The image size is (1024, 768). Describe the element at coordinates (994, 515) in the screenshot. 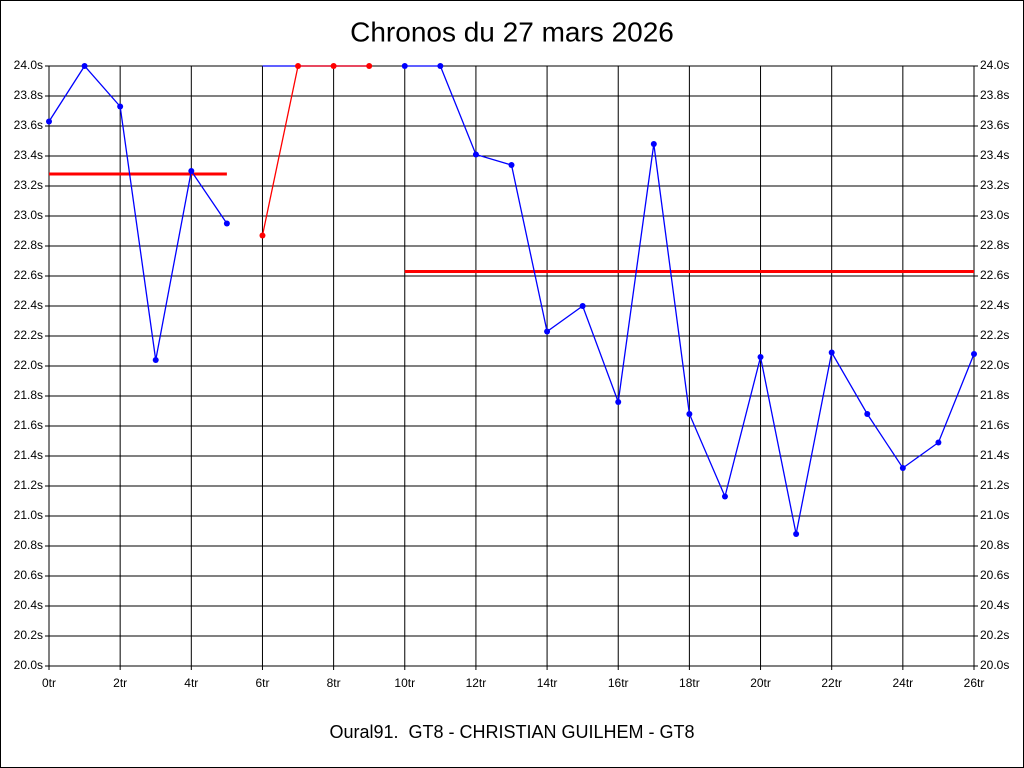

I see `y2-tick-label: 21.0s` at that location.